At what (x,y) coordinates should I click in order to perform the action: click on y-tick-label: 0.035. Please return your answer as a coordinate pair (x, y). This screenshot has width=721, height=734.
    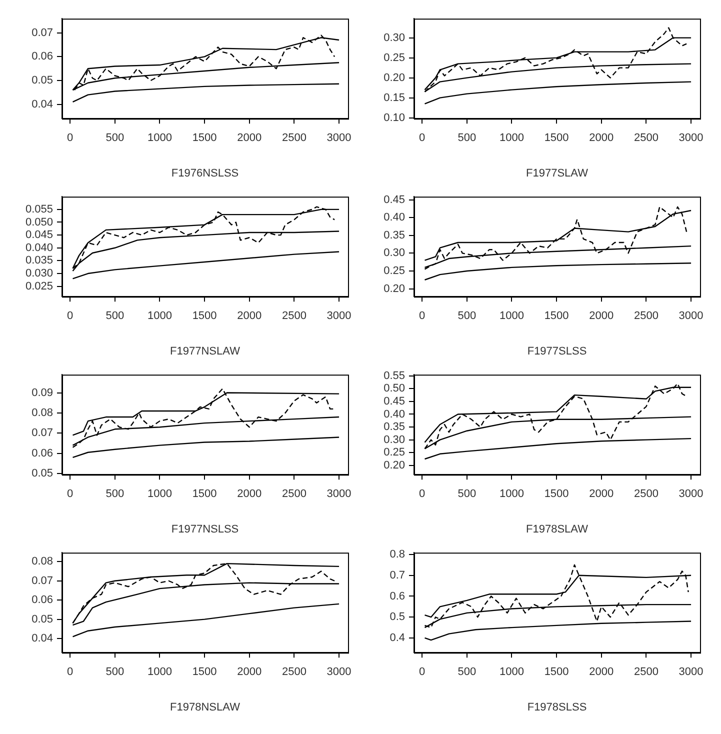
    Looking at the image, I should click on (39, 260).